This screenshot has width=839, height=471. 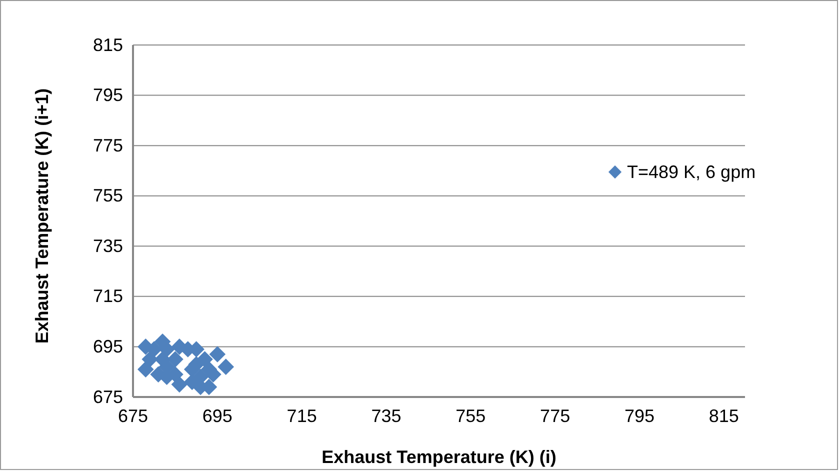 What do you see at coordinates (107, 196) in the screenshot?
I see `y-tick-label: 755` at bounding box center [107, 196].